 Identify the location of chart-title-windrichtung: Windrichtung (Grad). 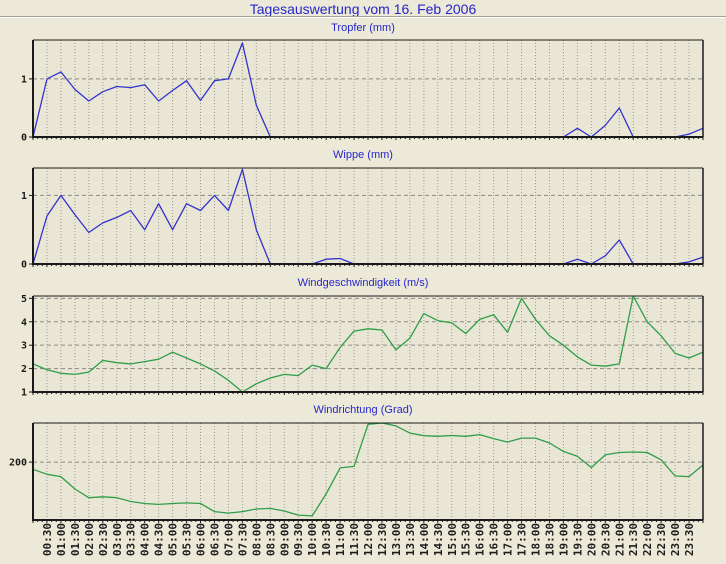
(363, 410).